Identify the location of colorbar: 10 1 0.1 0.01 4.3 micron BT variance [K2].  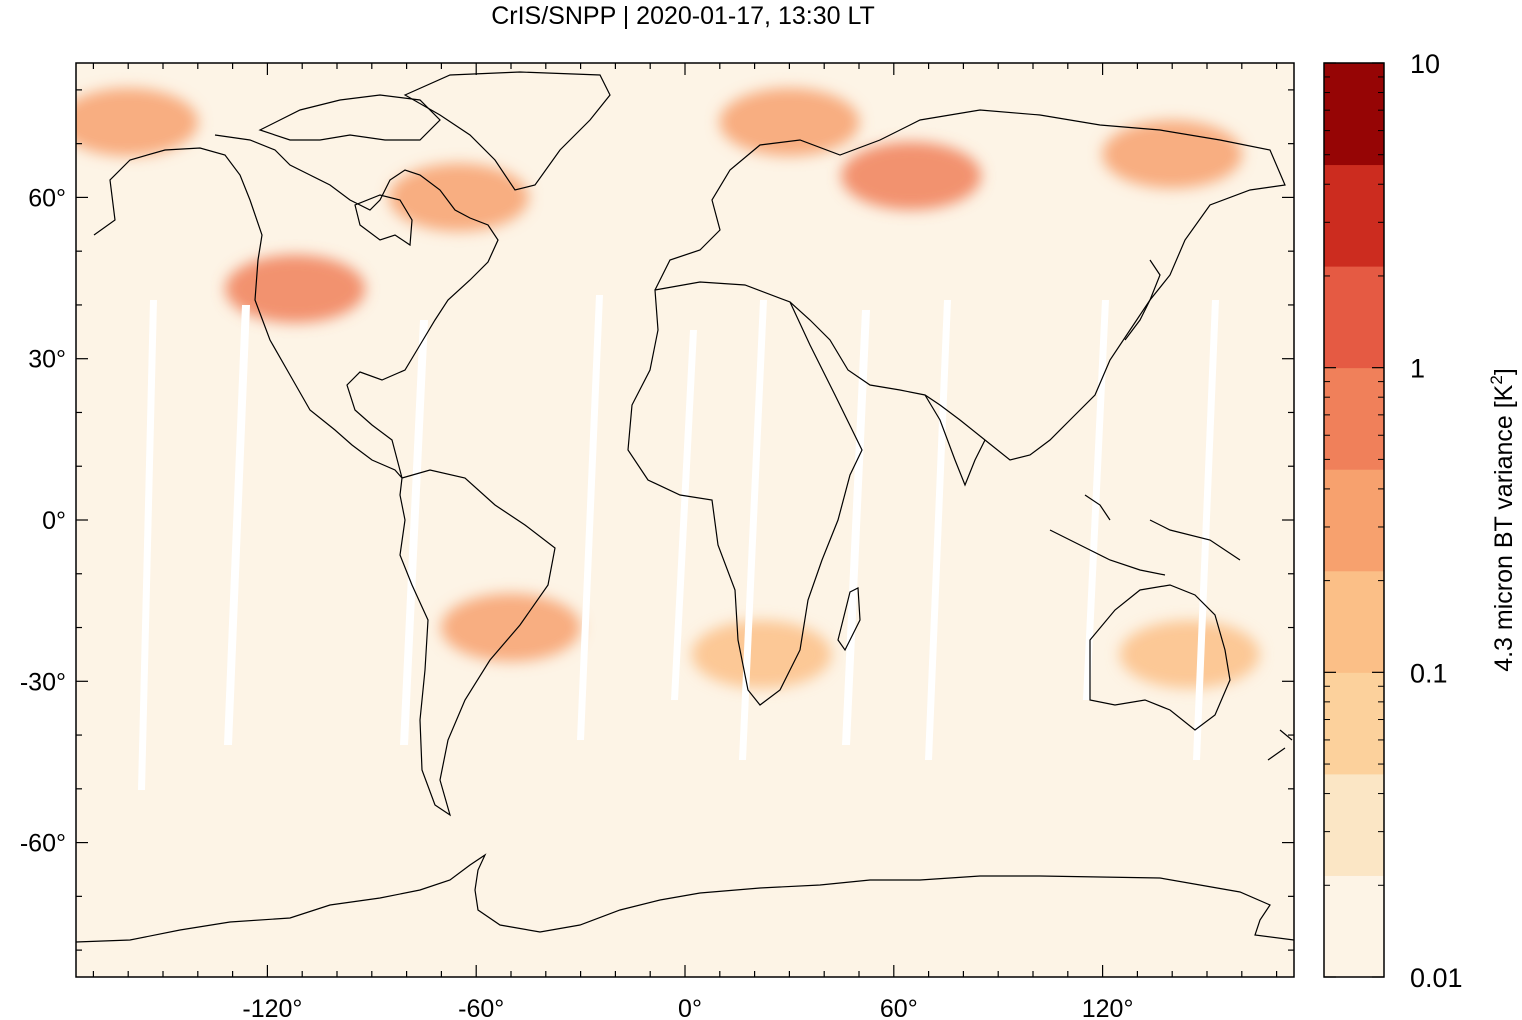
(1420, 521).